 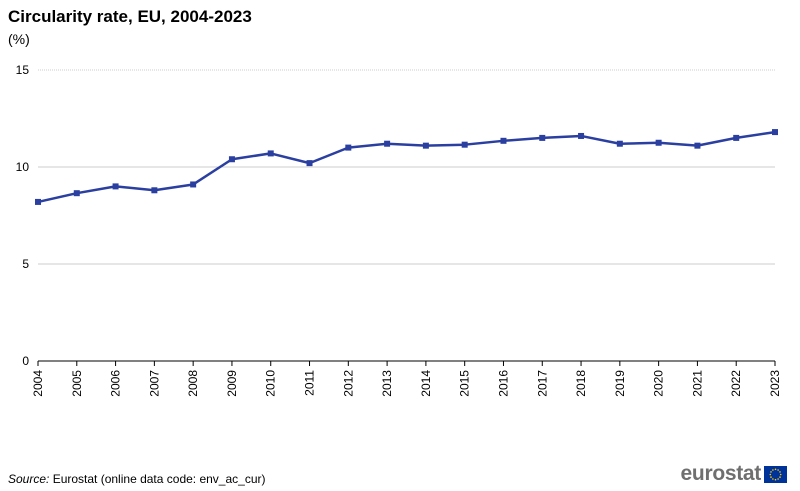 I want to click on flag-field, so click(x=775, y=474).